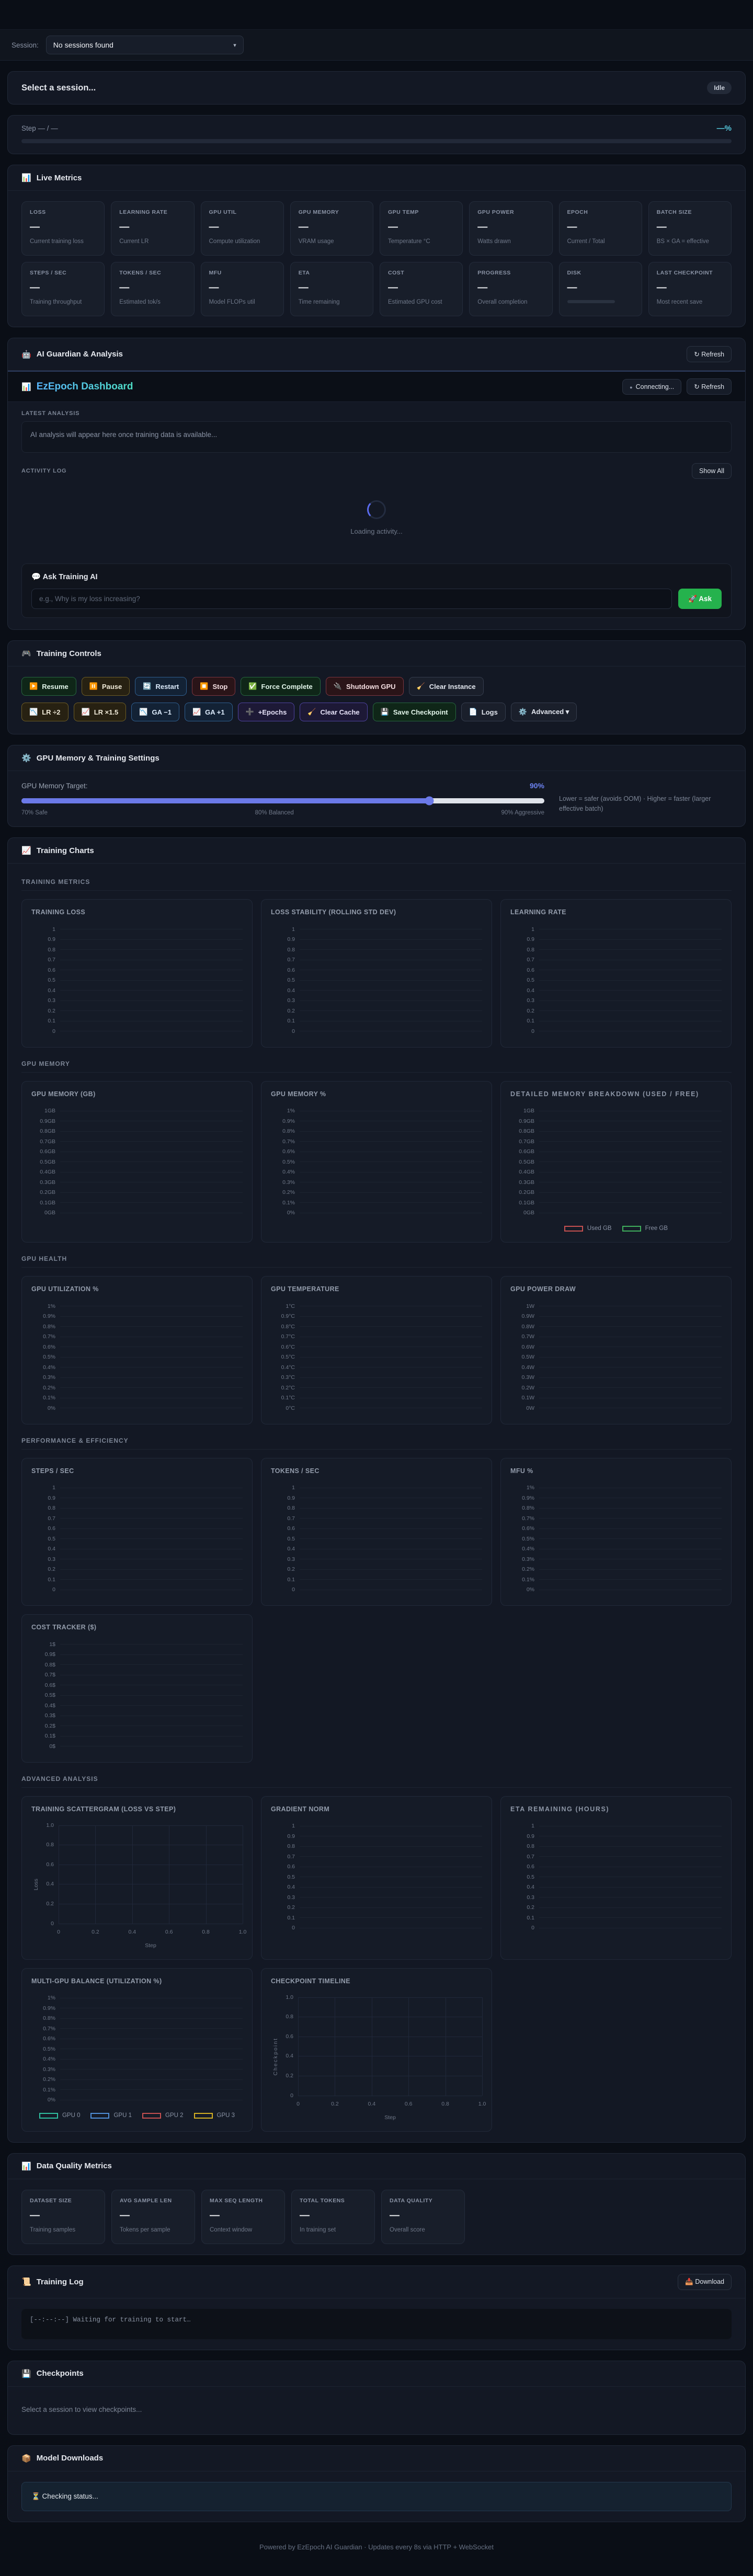  What do you see at coordinates (430, 801) in the screenshot?
I see `memory-slider-thumb` at bounding box center [430, 801].